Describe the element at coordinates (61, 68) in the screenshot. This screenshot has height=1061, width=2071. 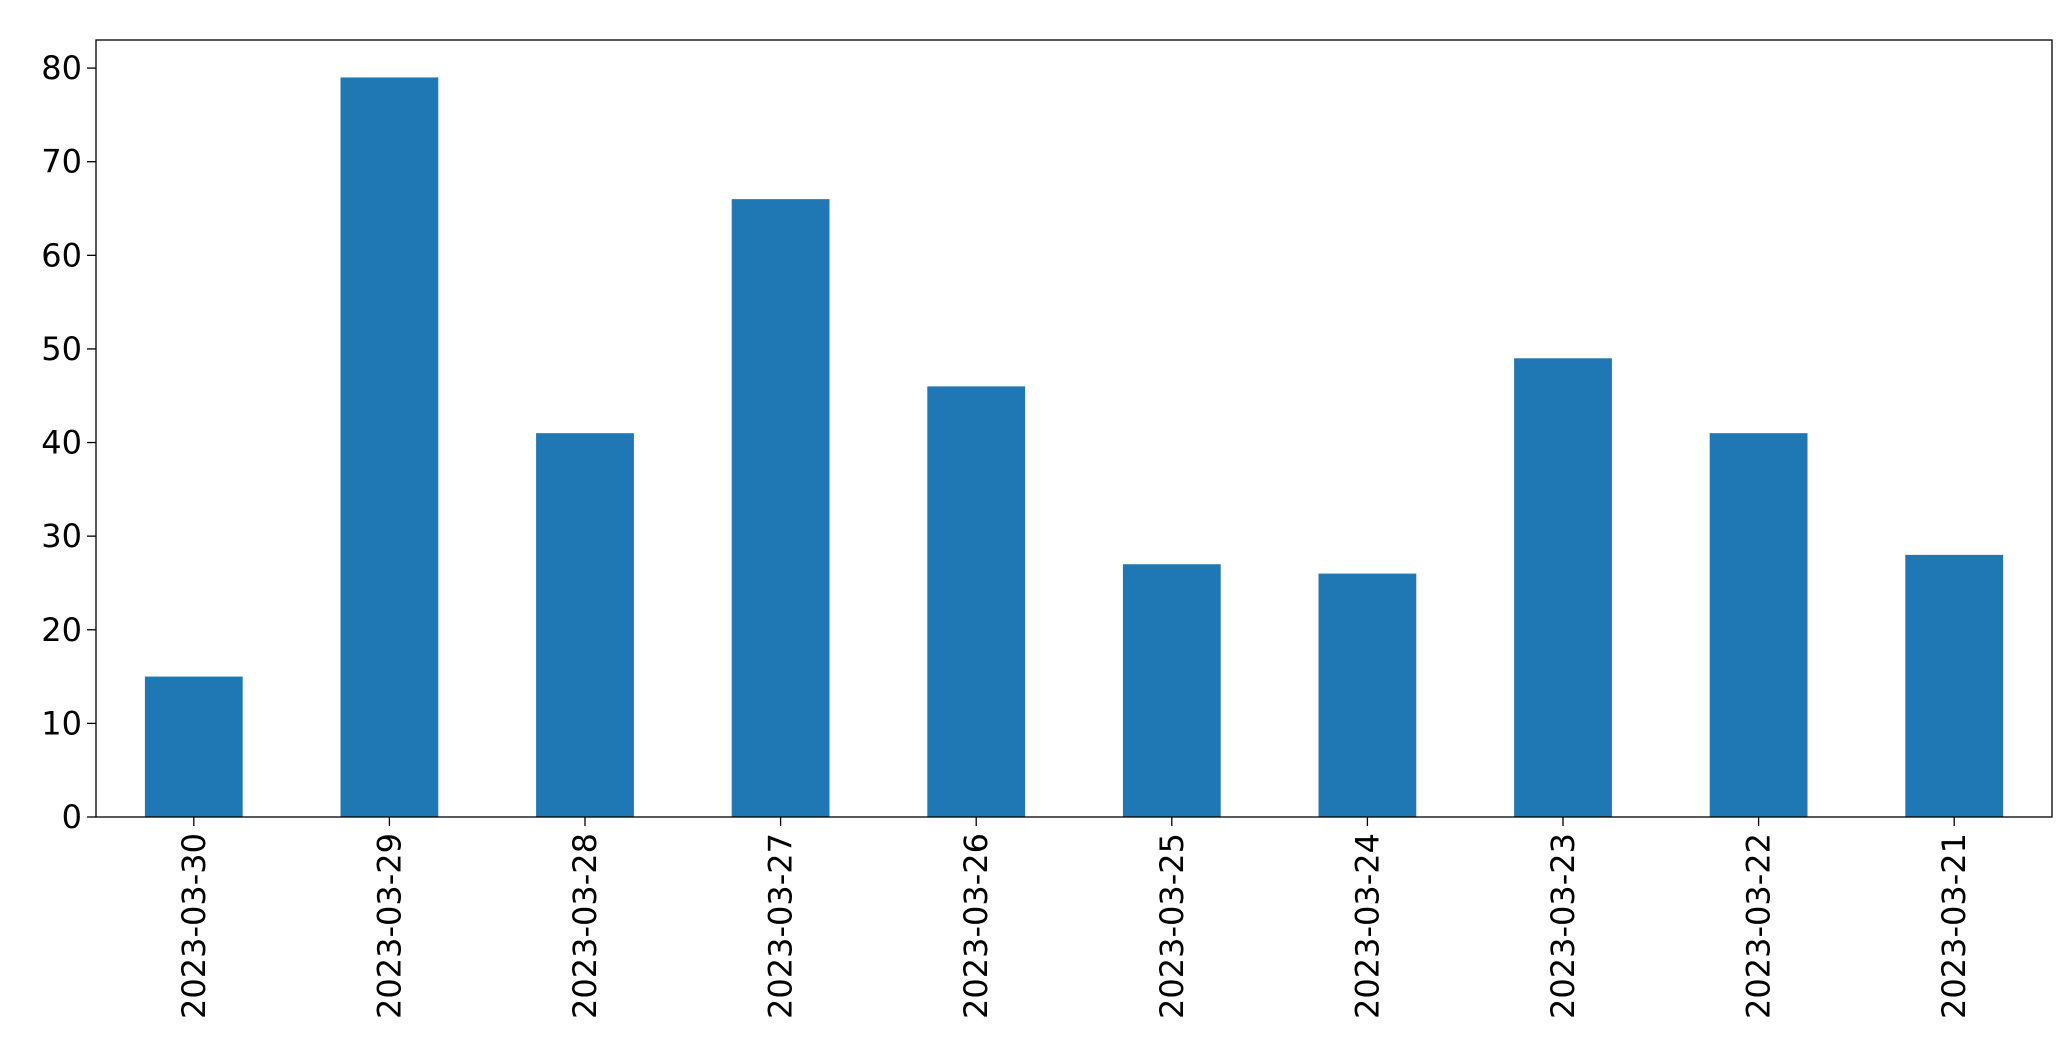
I see `y-tick-label: 80` at that location.